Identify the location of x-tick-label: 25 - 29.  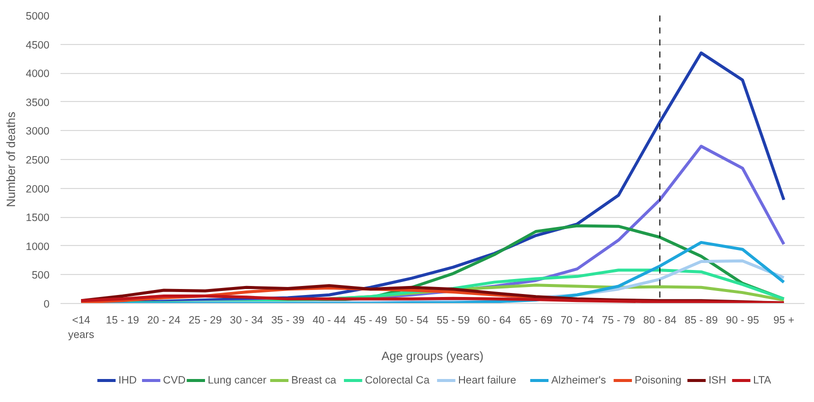
(205, 320).